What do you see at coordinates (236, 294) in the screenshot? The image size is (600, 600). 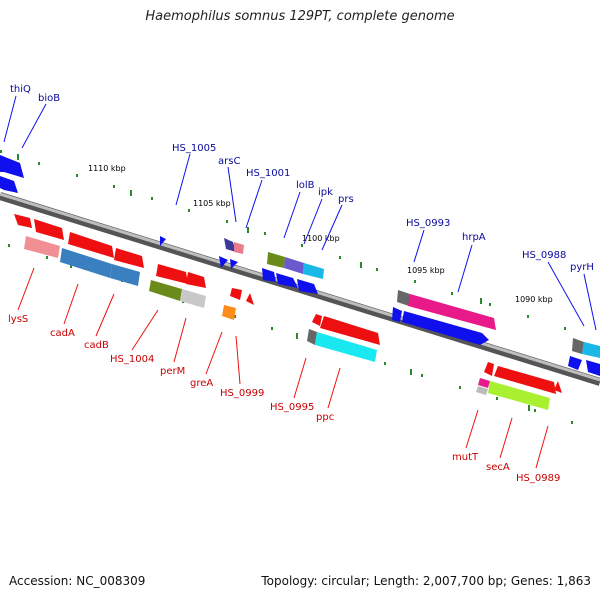 I see `gene-greA` at bounding box center [236, 294].